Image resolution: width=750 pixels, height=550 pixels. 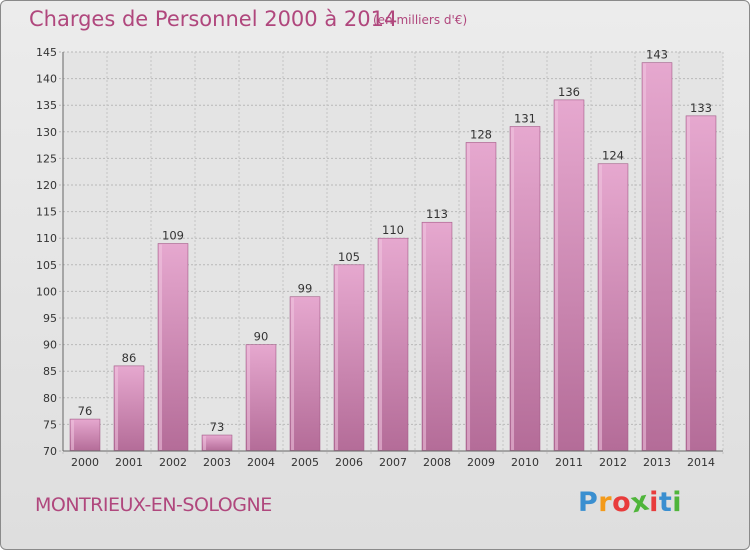 I want to click on proxiti-logo: Proxiti, so click(x=630, y=502).